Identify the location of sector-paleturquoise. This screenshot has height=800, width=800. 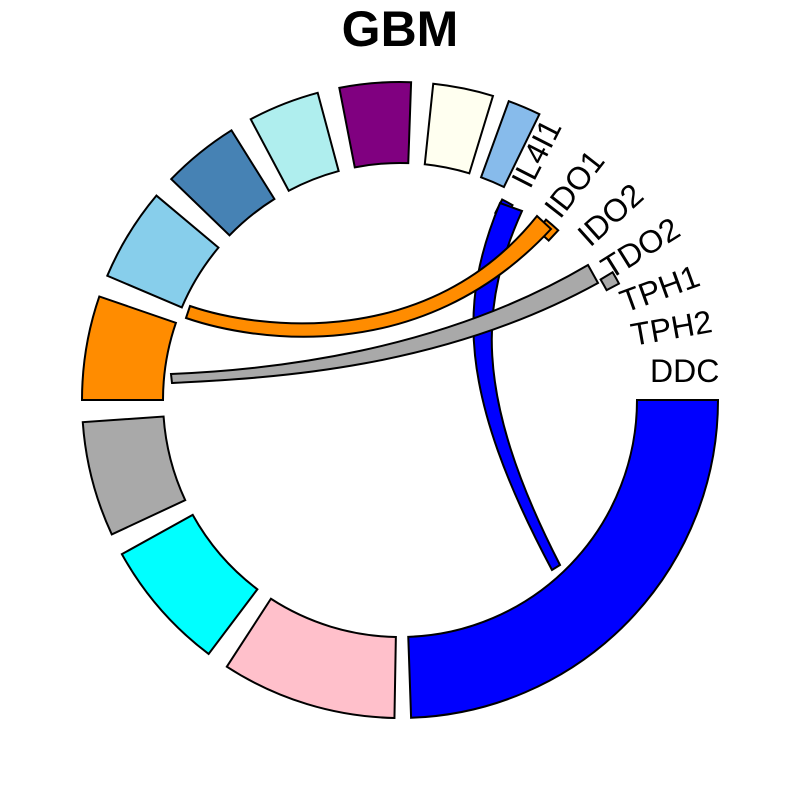
(294, 142).